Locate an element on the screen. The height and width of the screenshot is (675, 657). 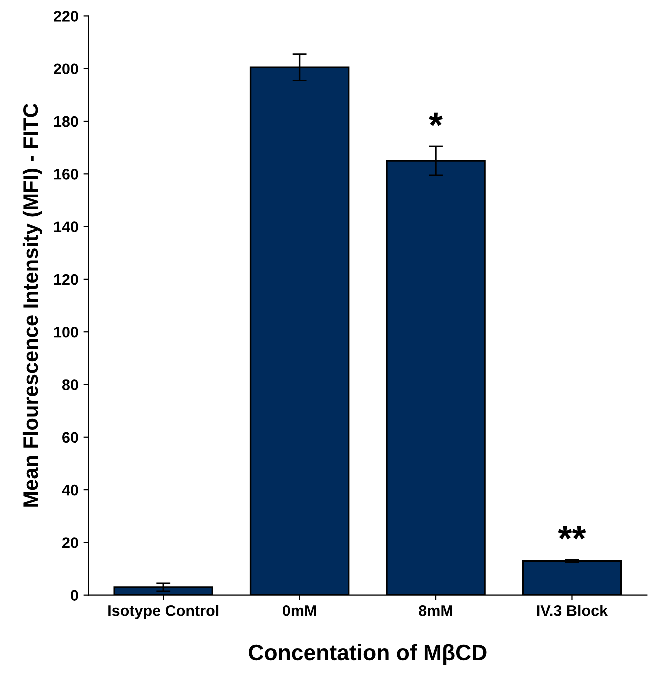
x-tick-label: Isotype Control is located at coordinates (163, 612).